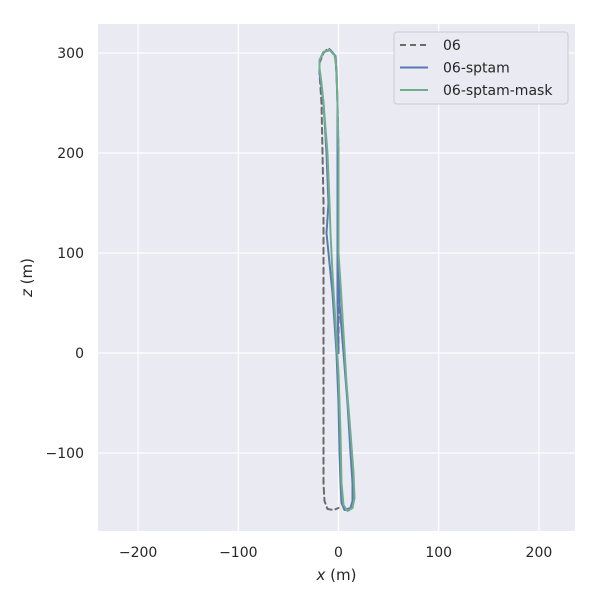 The width and height of the screenshot is (600, 606). What do you see at coordinates (70, 254) in the screenshot?
I see `y-tick-label: 100` at bounding box center [70, 254].